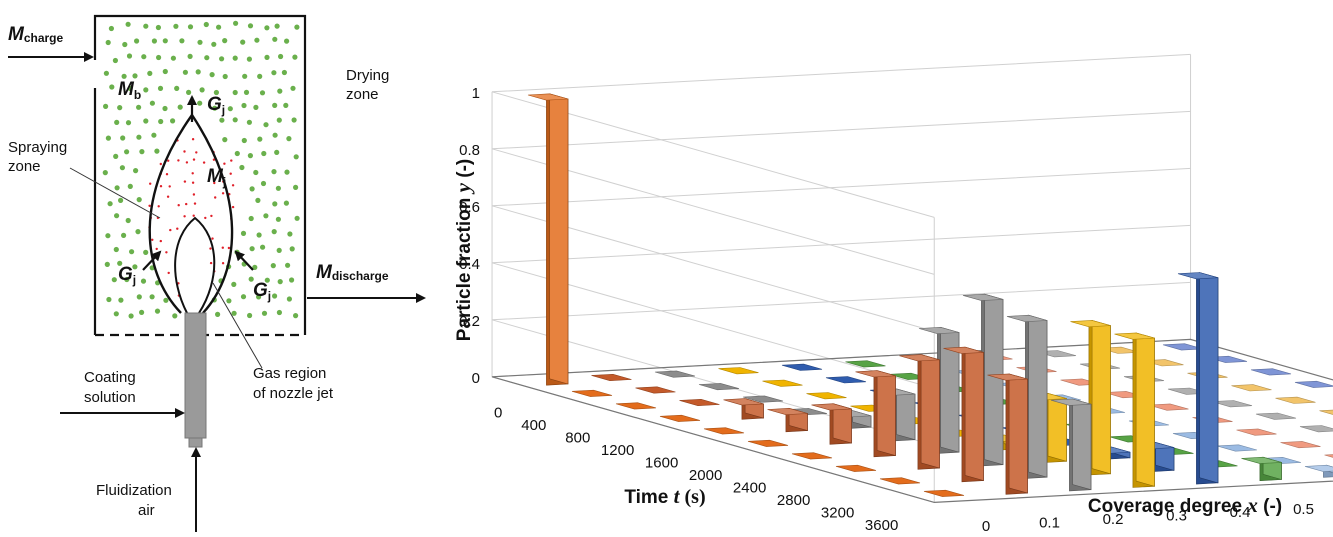 This screenshot has width=1333, height=537. What do you see at coordinates (237, 325) in the screenshot?
I see `gas-region-leader` at bounding box center [237, 325].